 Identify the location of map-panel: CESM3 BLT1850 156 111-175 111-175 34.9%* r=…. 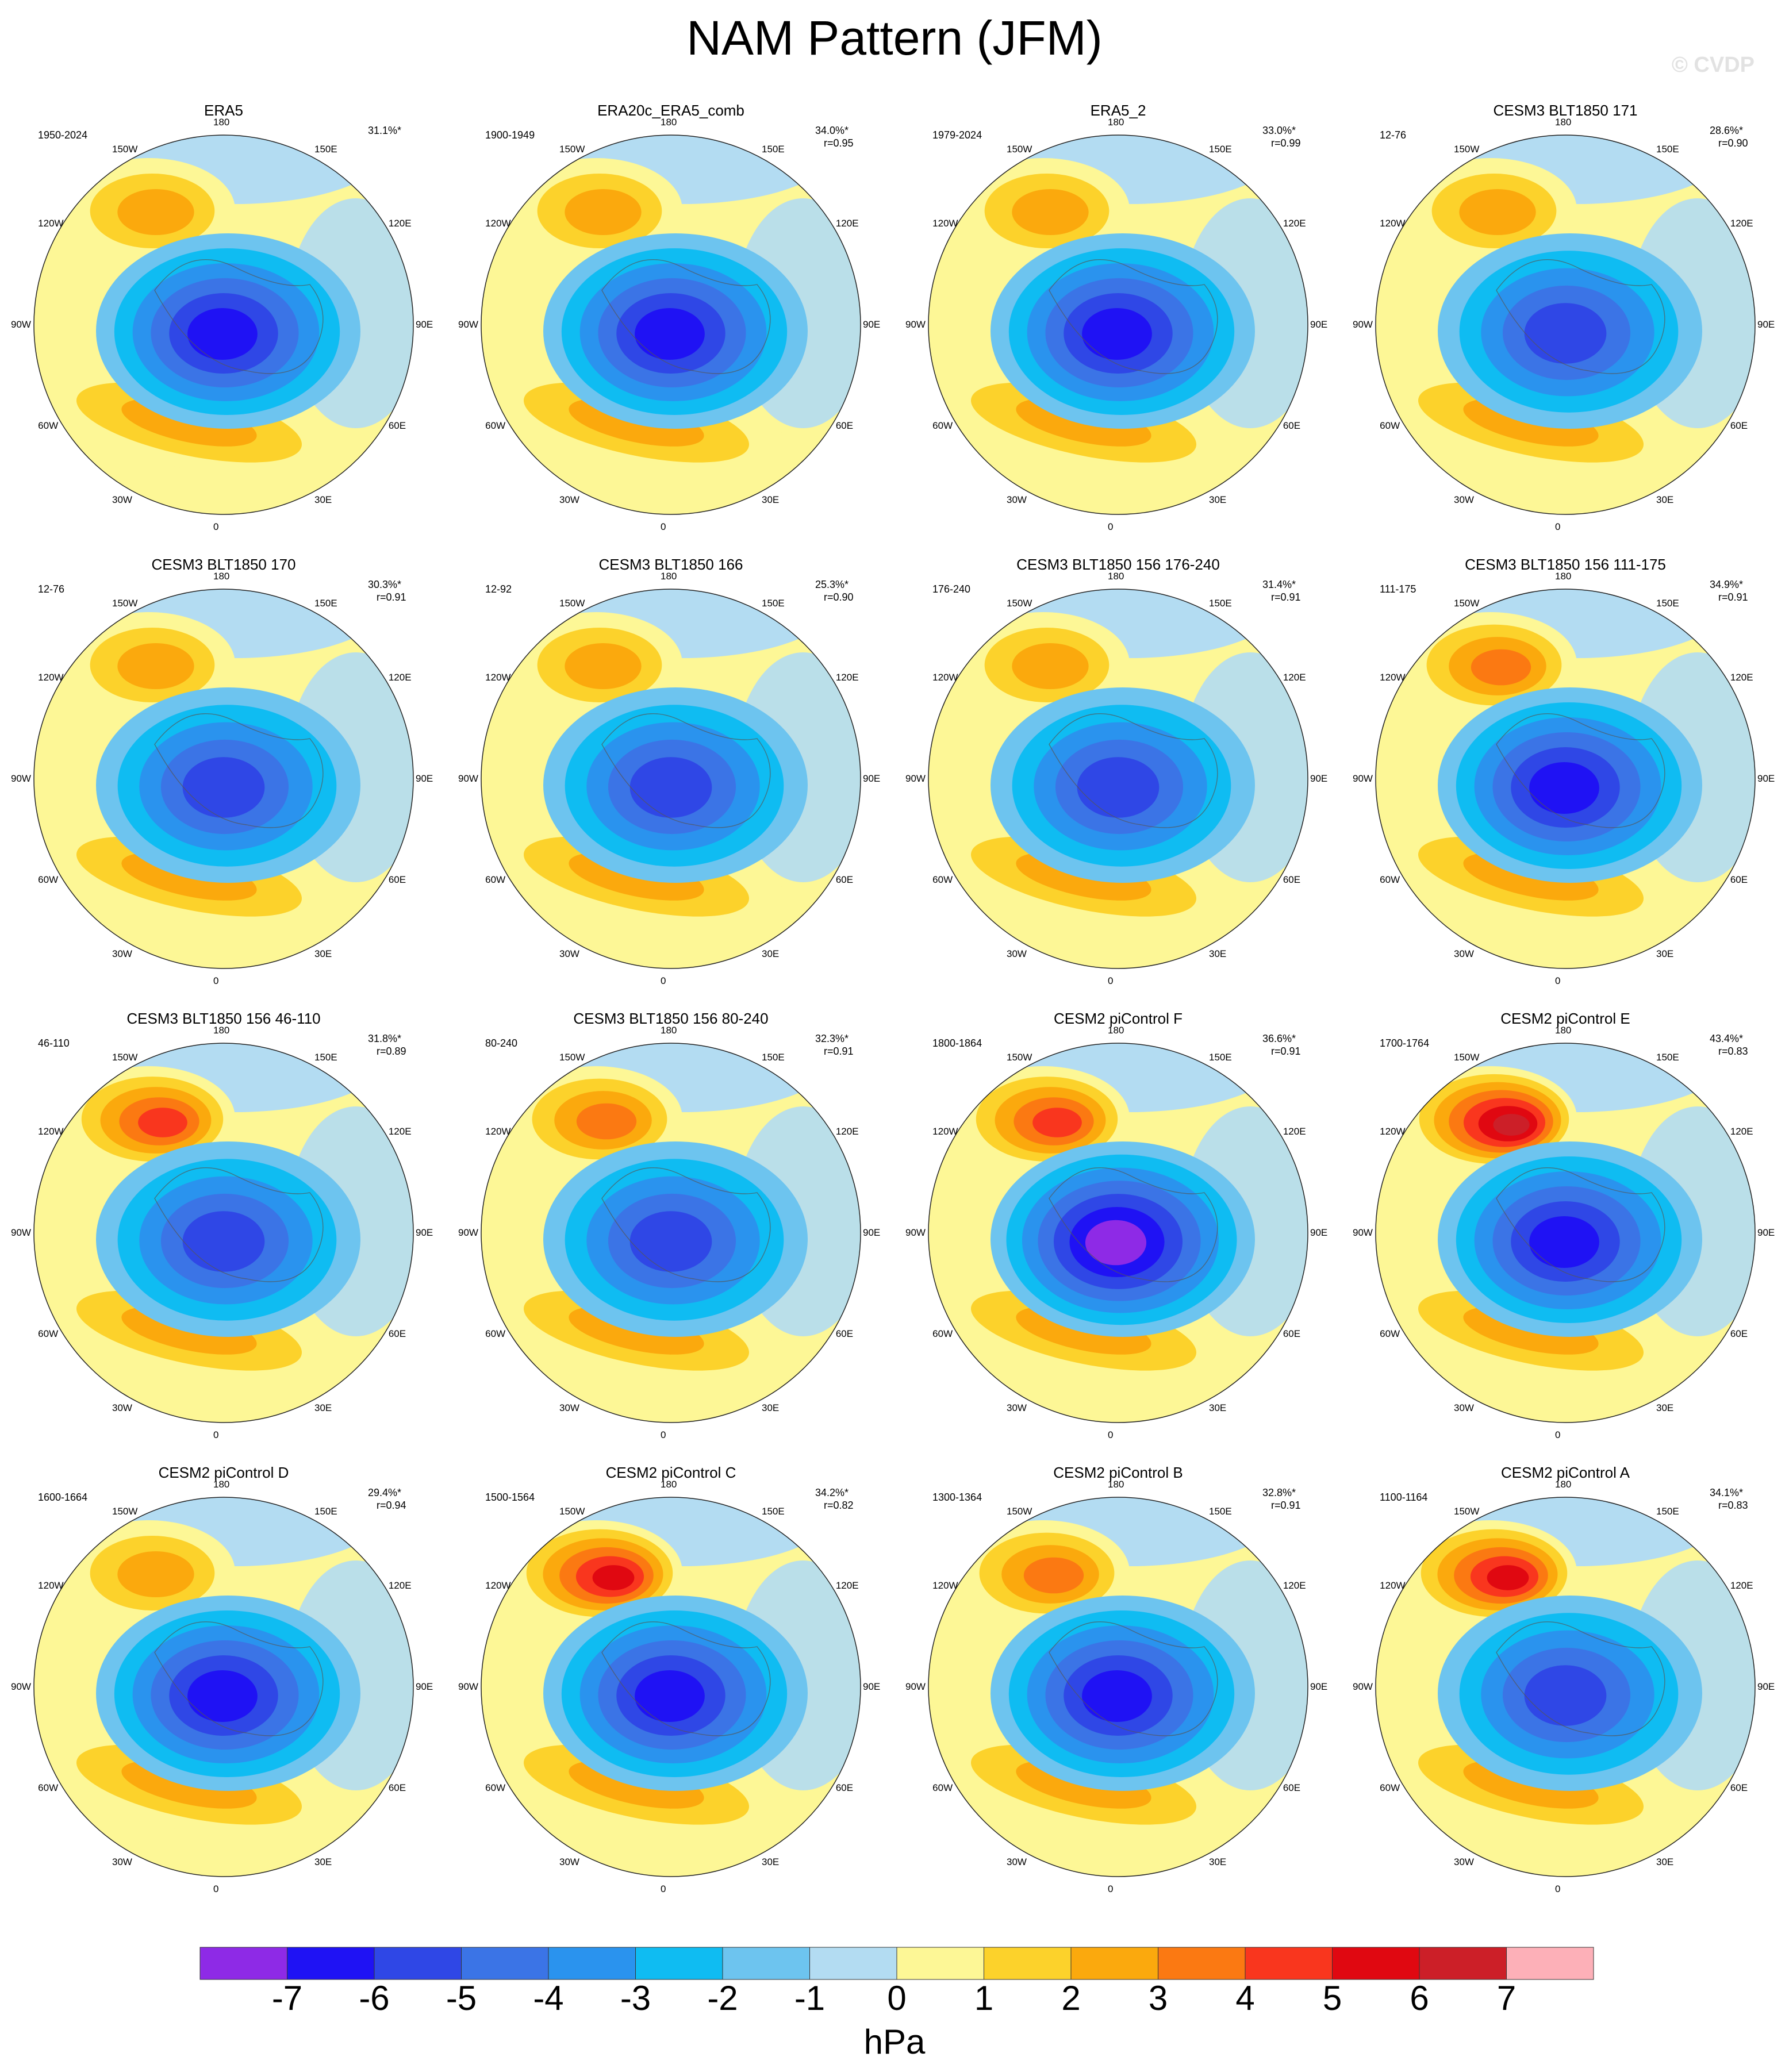
(1565, 776).